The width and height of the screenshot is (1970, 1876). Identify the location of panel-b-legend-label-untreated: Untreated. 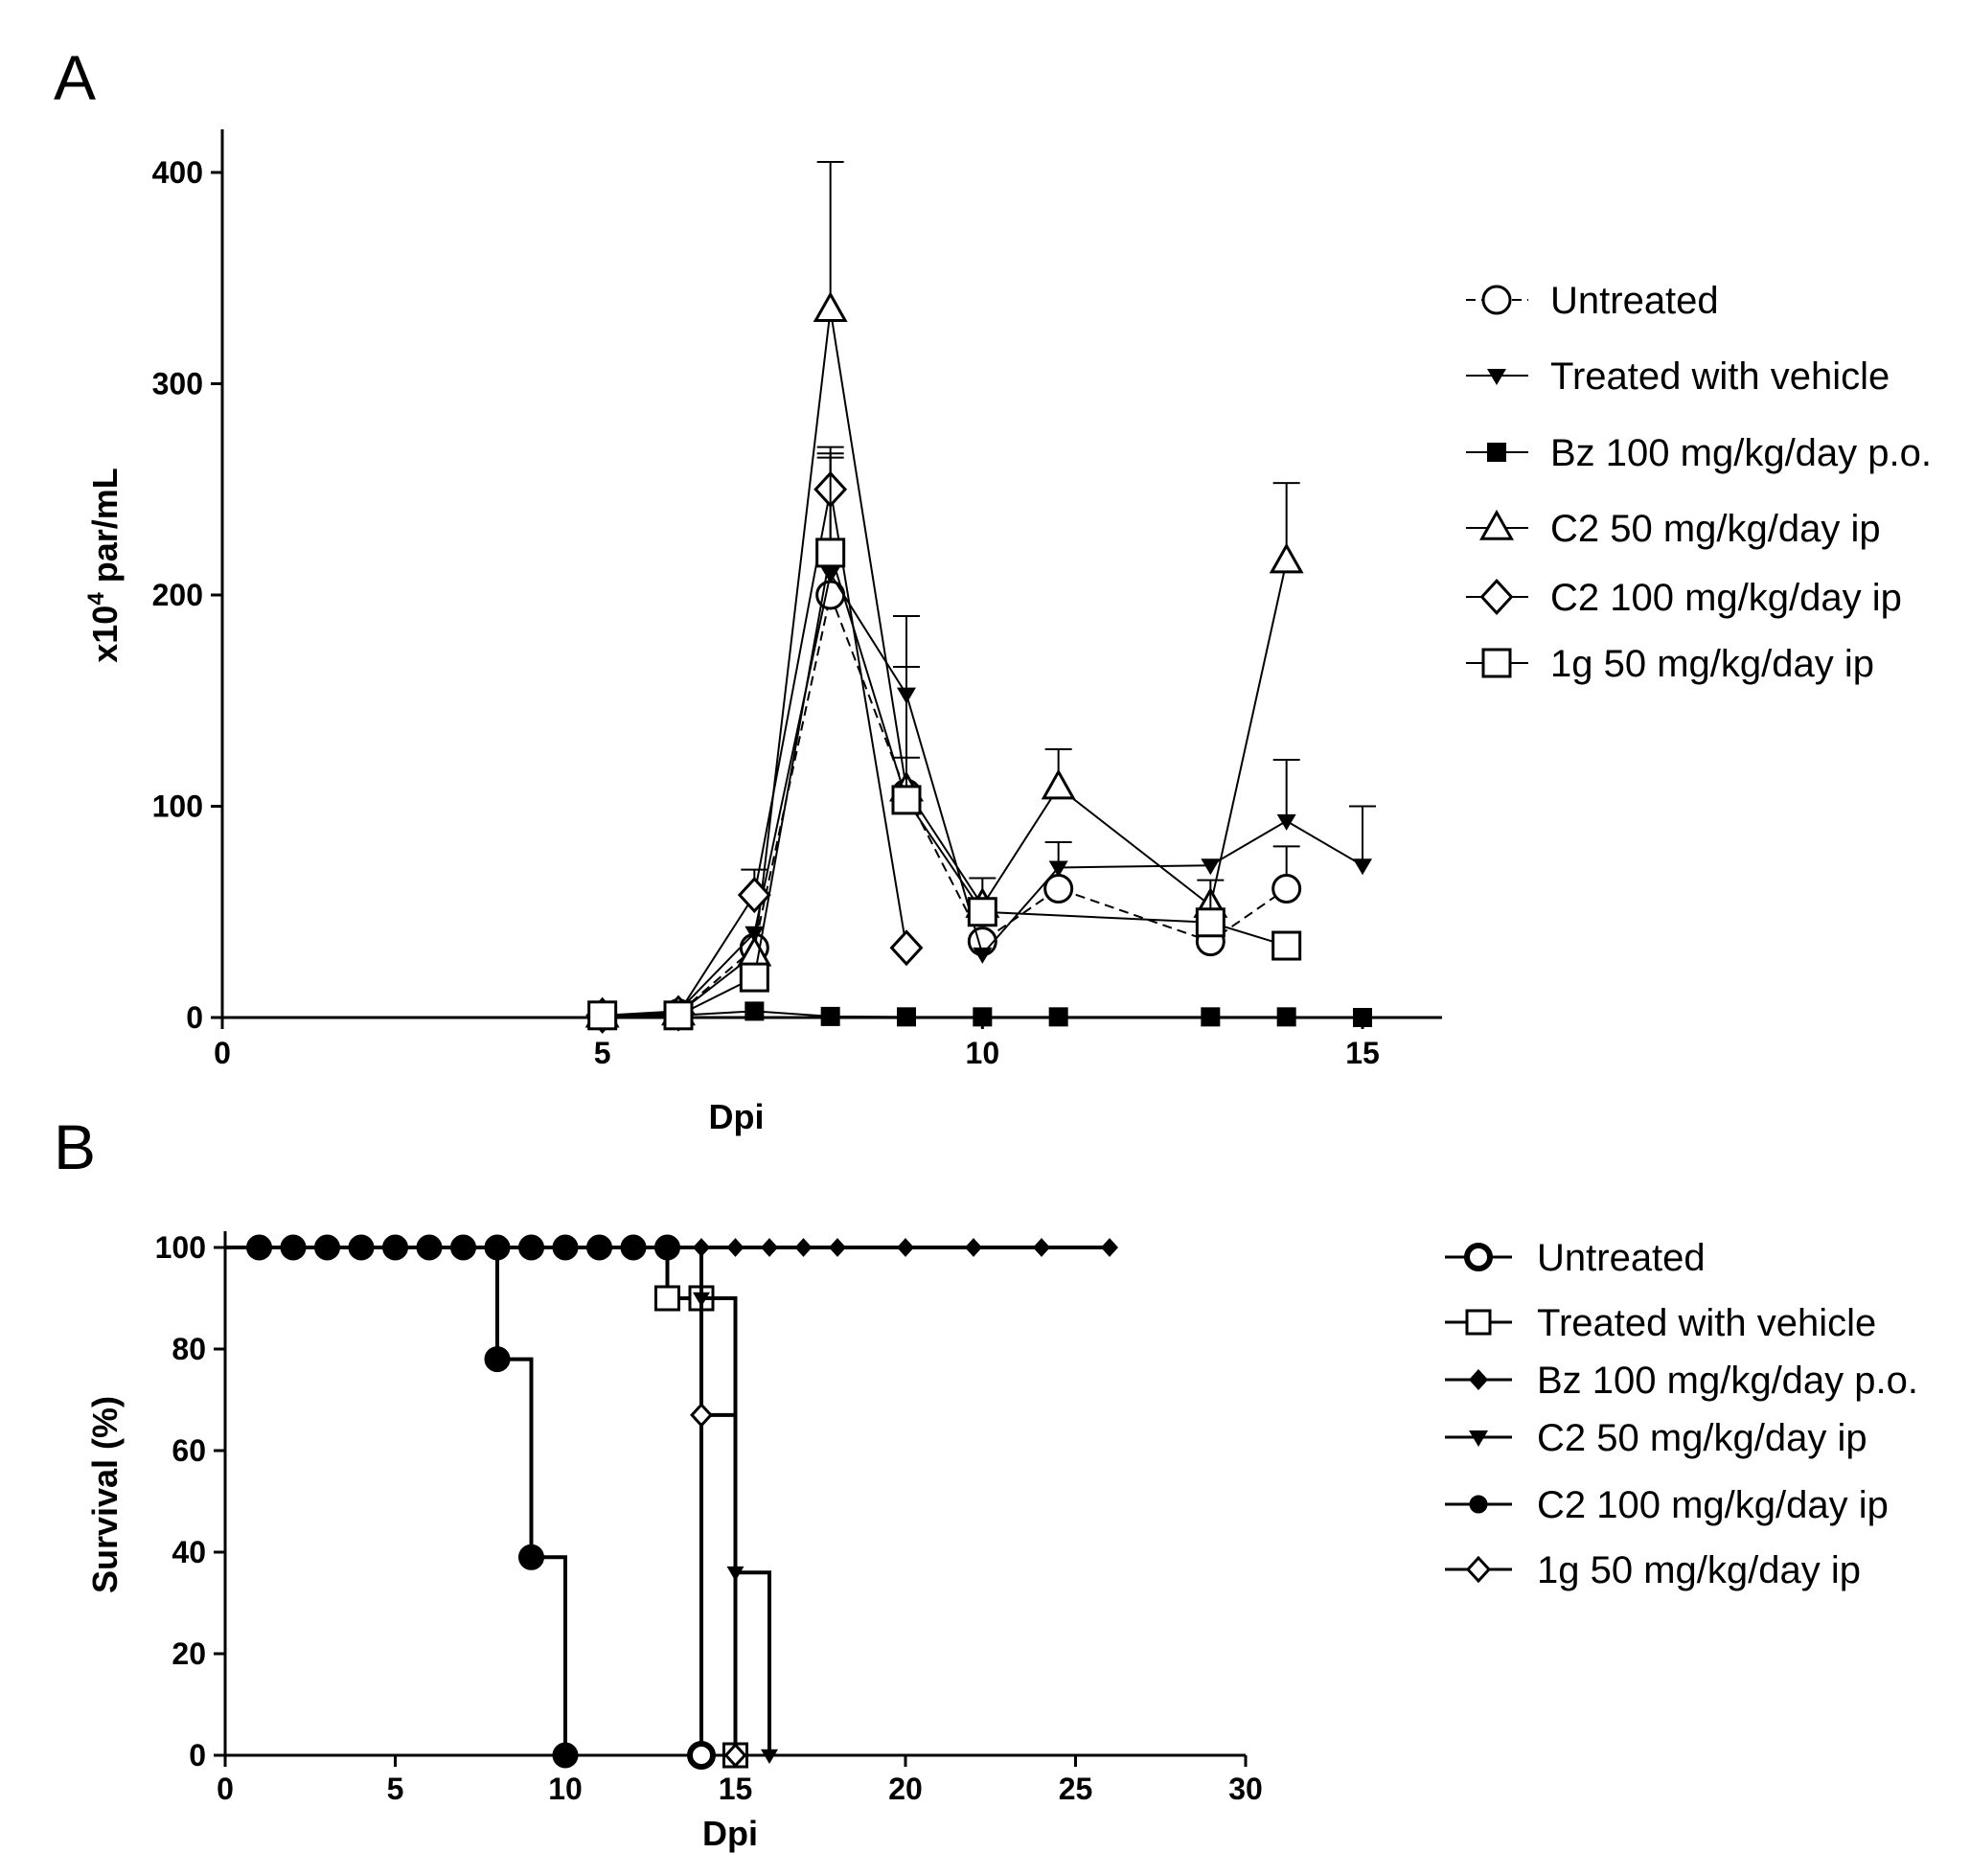
(1622, 1258).